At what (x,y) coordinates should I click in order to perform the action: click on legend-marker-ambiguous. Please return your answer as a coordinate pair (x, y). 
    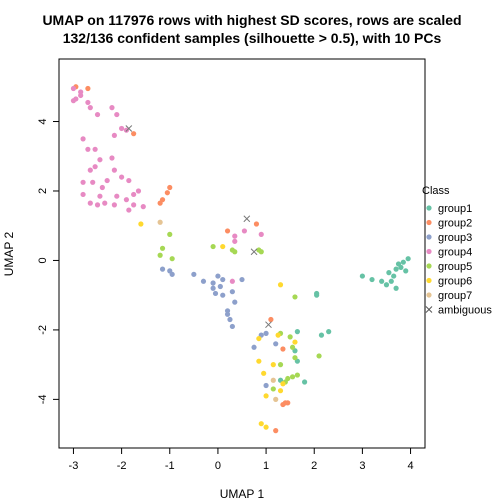
    Looking at the image, I should click on (429, 309).